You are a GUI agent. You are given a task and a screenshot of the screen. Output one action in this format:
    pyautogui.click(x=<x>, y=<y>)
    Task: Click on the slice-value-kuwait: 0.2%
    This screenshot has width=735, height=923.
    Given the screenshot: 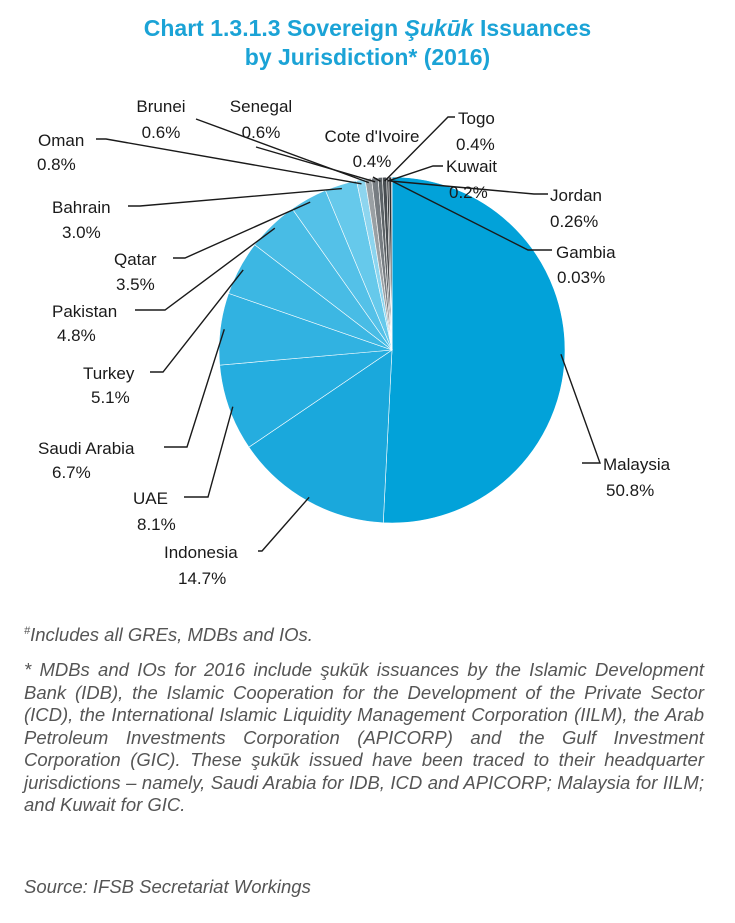 What is the action you would take?
    pyautogui.click(x=468, y=192)
    